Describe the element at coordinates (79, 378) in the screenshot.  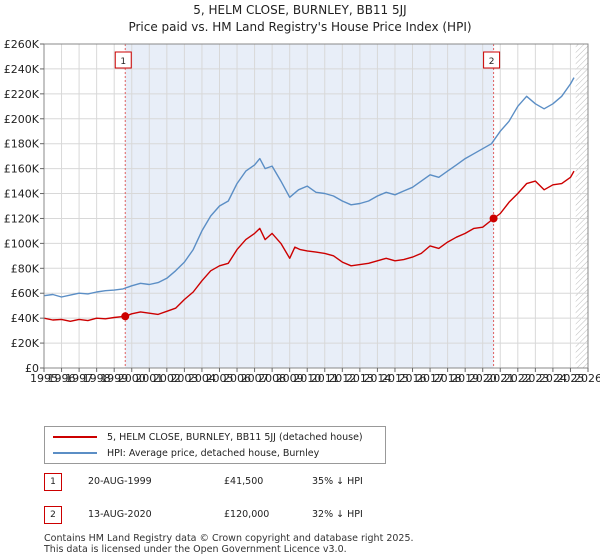
I see `x-tick-label: 1997` at that location.